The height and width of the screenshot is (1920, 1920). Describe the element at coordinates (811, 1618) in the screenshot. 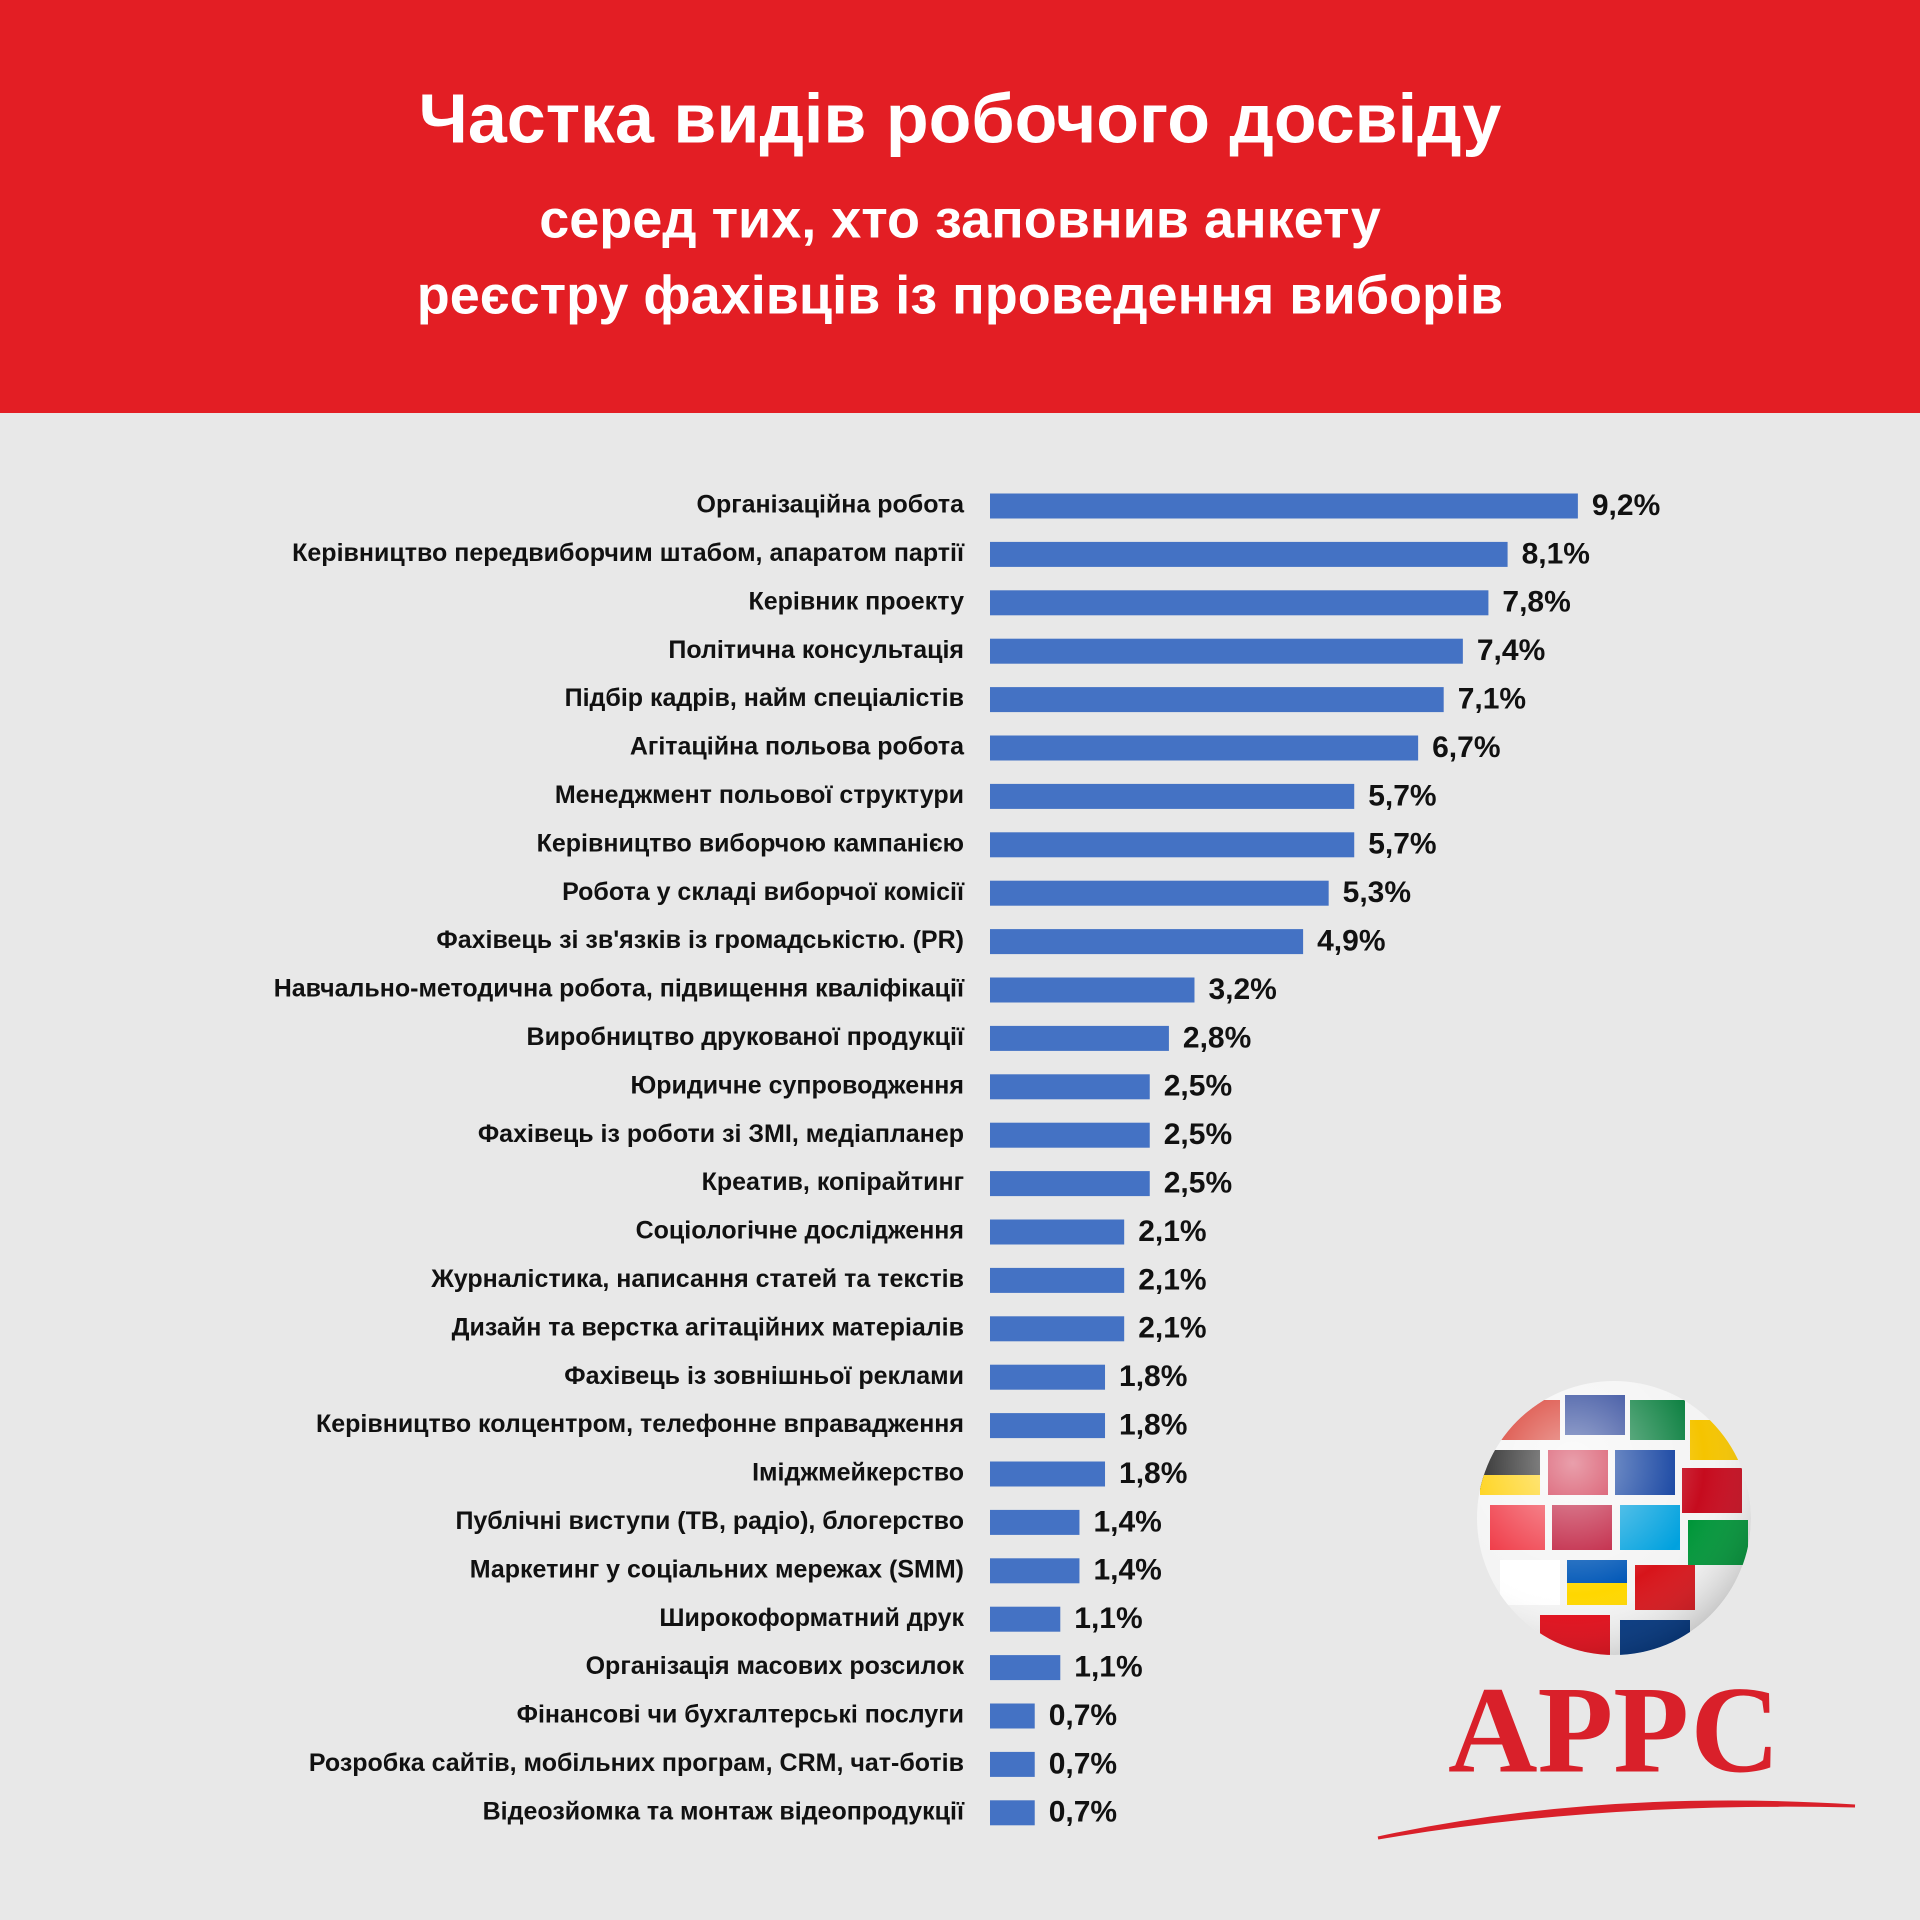

I see `category-label: Широкоформатний друк` at that location.